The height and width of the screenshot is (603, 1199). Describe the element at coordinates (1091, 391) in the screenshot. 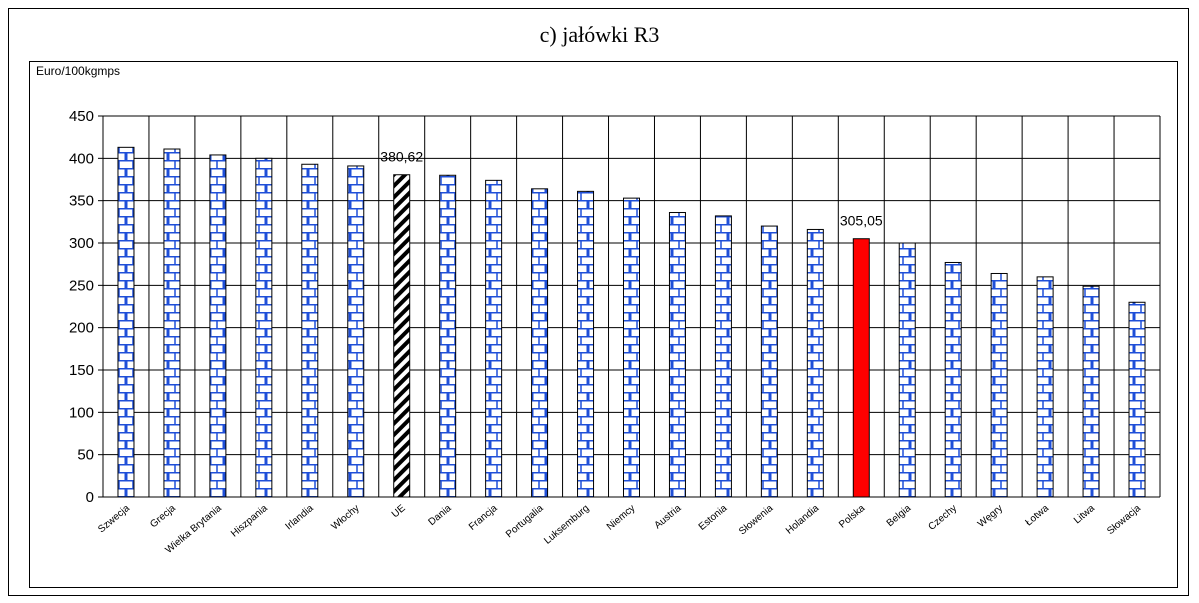

I see `bar-litwa` at that location.